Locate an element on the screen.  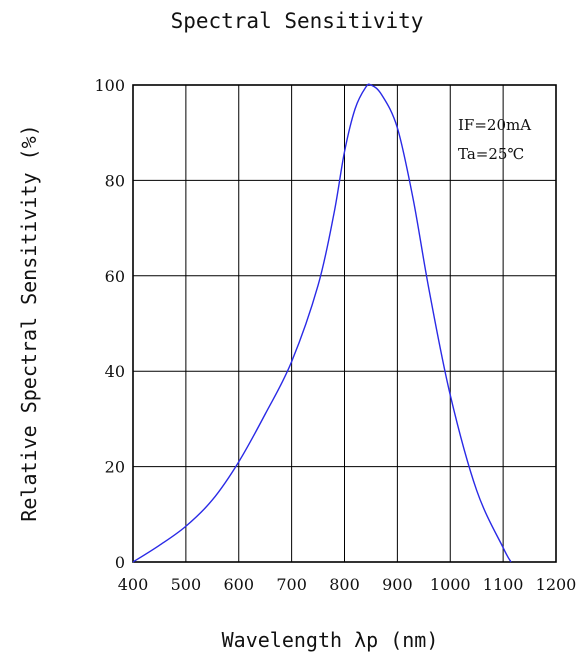
x-tick-label: 500 is located at coordinates (186, 584).